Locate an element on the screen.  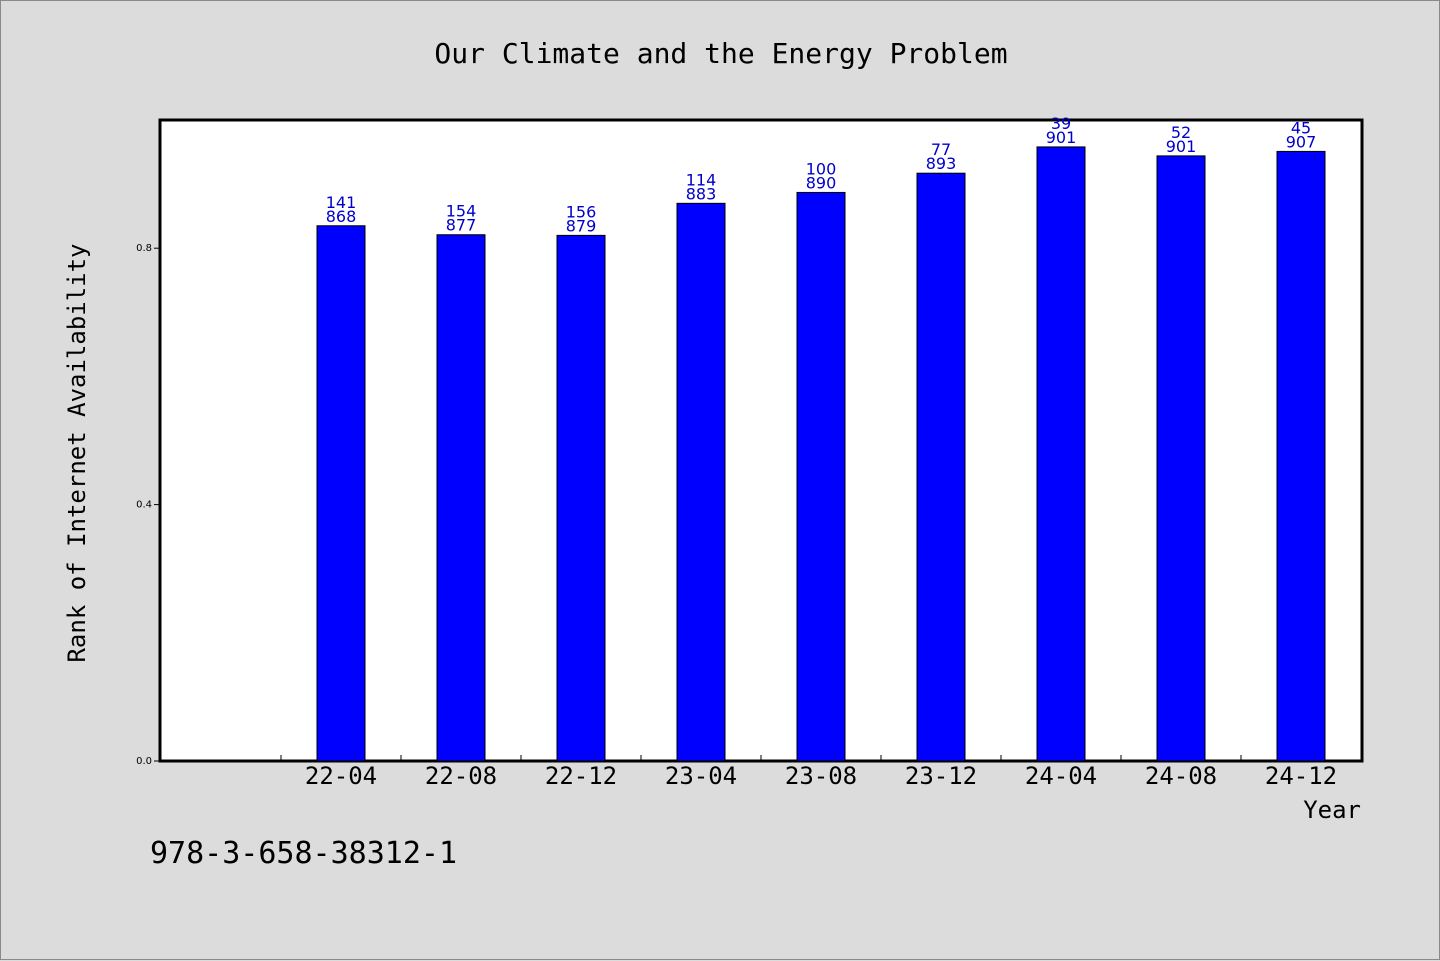
bar-label-bottom: 877 is located at coordinates (461, 225).